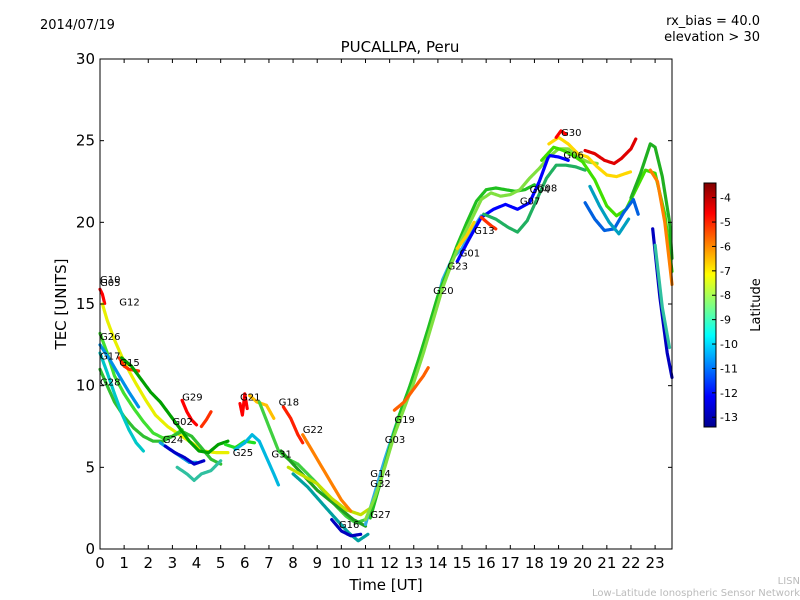  Describe the element at coordinates (461, 563) in the screenshot. I see `x-tick-label: 15` at that location.